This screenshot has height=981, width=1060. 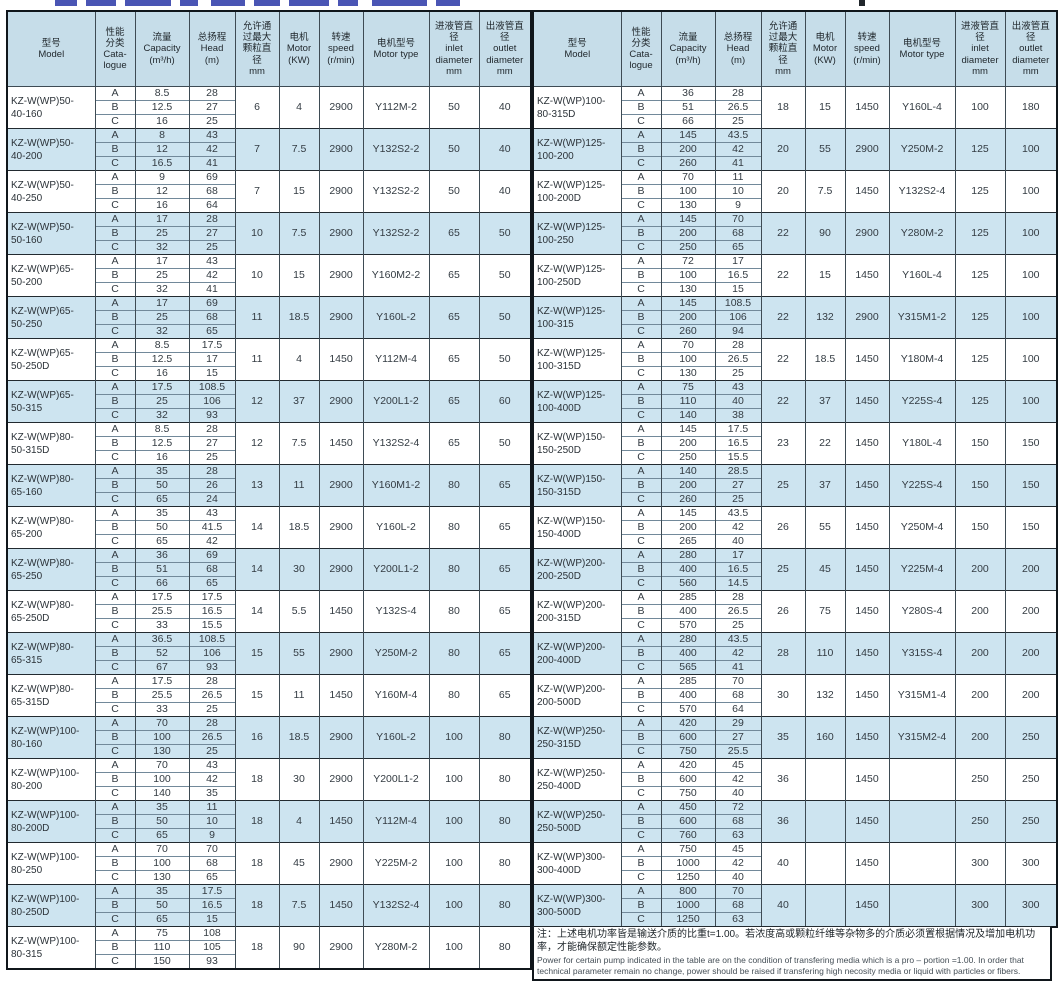 What do you see at coordinates (212, 569) in the screenshot?
I see `head-cell: 68` at bounding box center [212, 569].